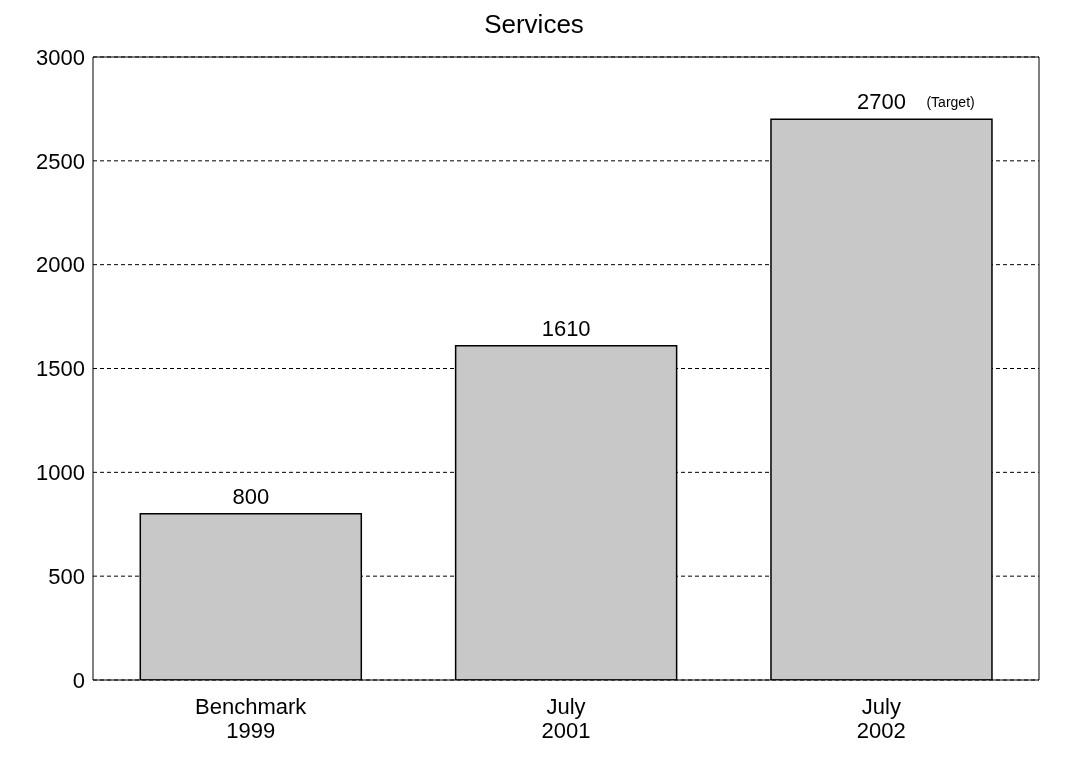 This screenshot has height=777, width=1068. I want to click on y-tick-label: 2000, so click(60, 265).